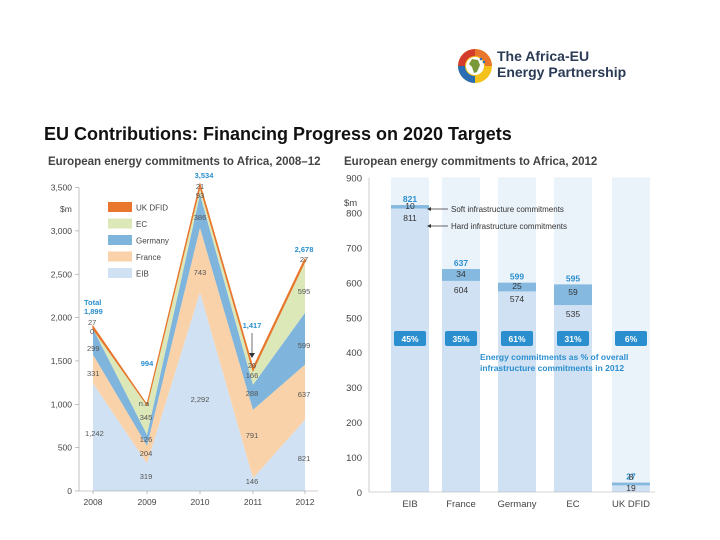  Describe the element at coordinates (142, 274) in the screenshot. I see `legend-label: EIB` at that location.